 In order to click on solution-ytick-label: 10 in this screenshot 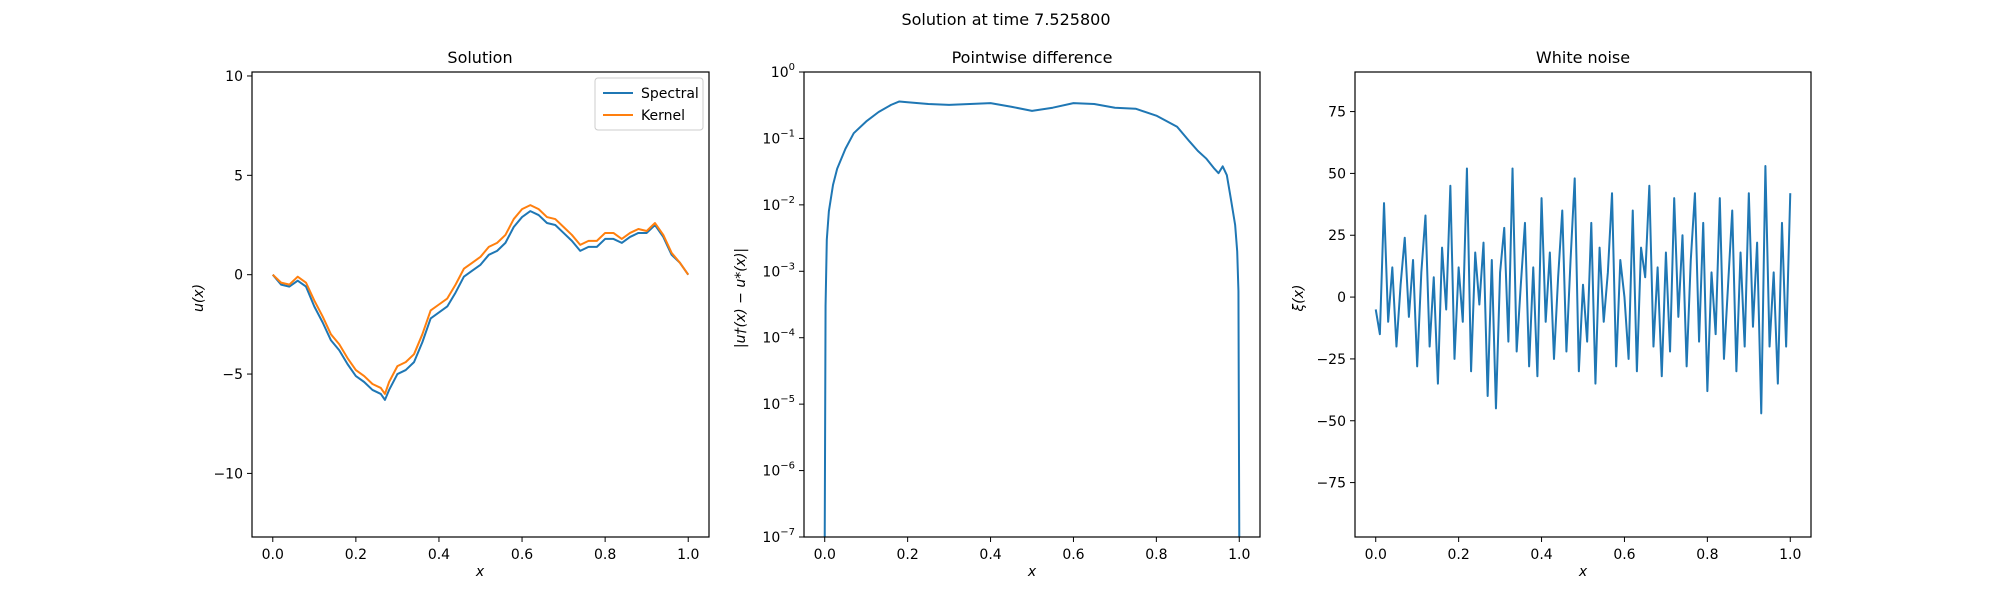, I will do `click(234, 77)`.